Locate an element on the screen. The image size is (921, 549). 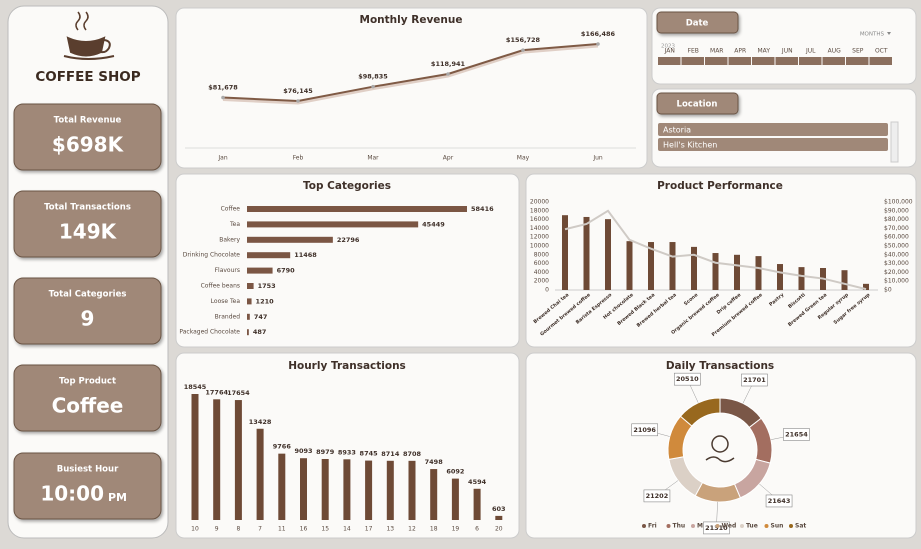
period-selector: MONTHS is located at coordinates (872, 35).